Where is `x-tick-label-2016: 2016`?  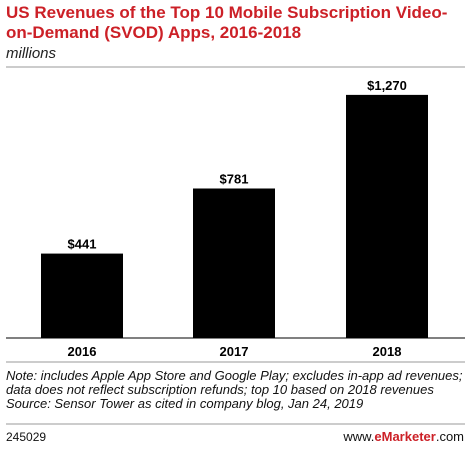
x-tick-label-2016: 2016 is located at coordinates (82, 351).